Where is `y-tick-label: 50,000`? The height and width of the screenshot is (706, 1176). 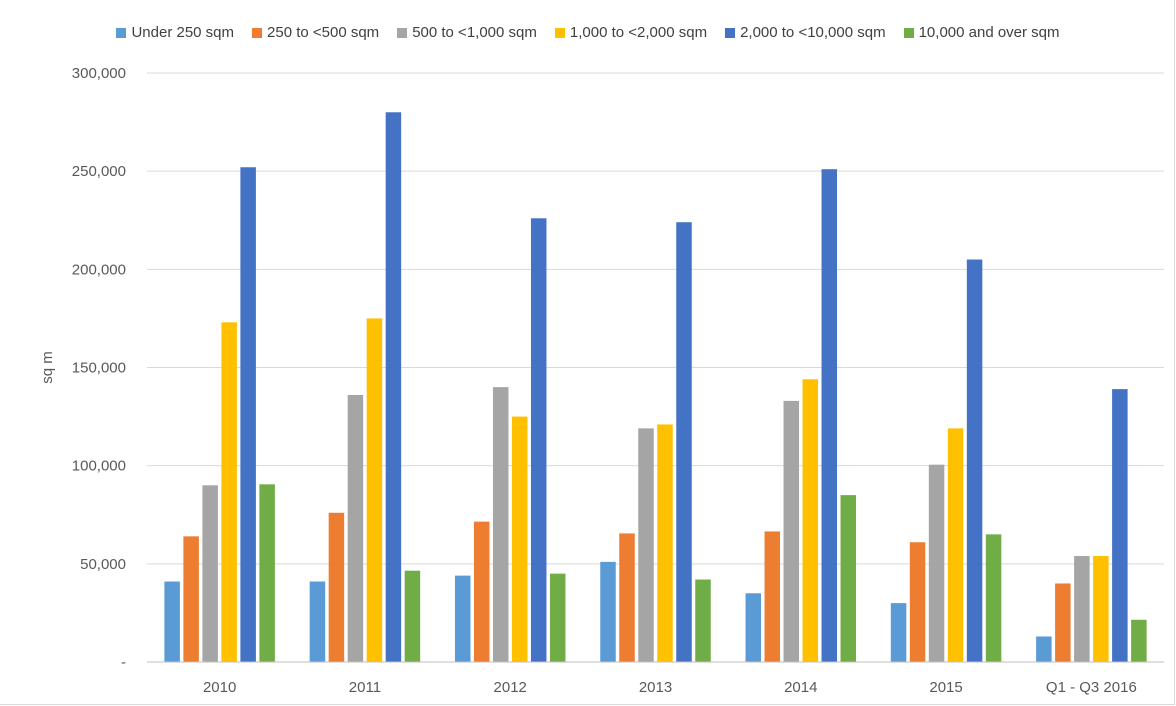
y-tick-label: 50,000 is located at coordinates (103, 564).